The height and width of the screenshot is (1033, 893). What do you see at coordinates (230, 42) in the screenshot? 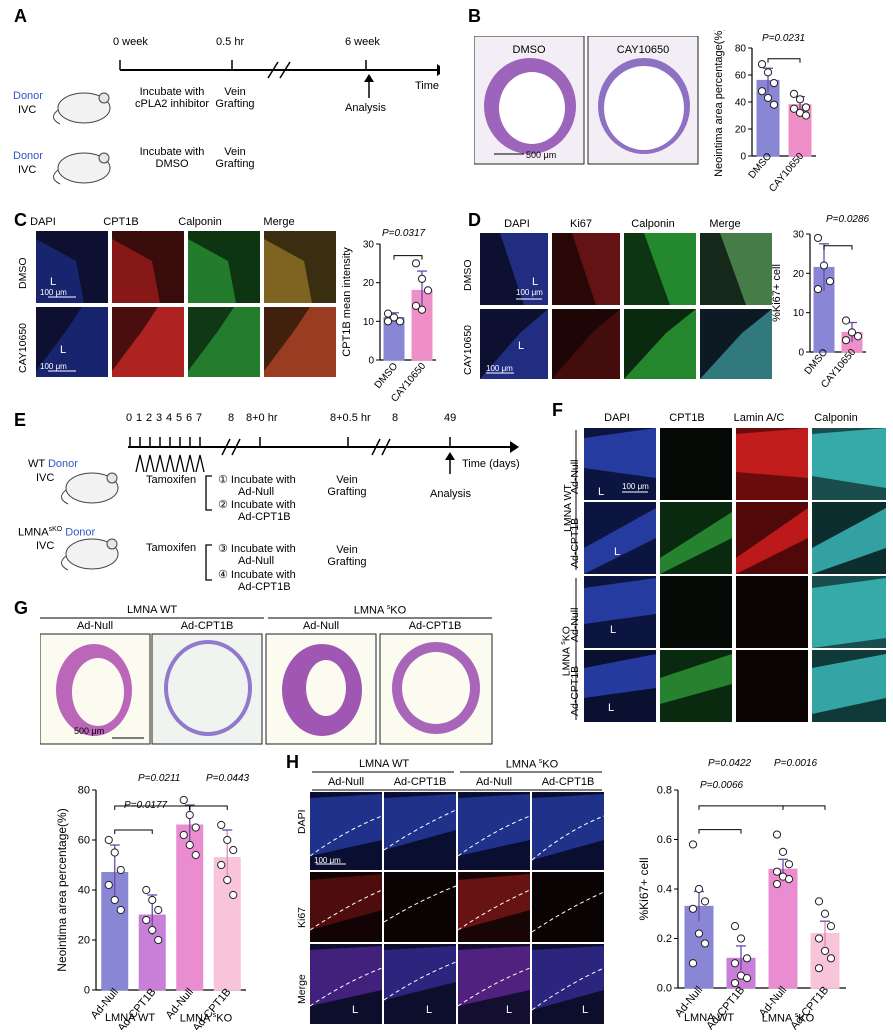
I see `time-05hr: 0.5 hr` at bounding box center [230, 42].